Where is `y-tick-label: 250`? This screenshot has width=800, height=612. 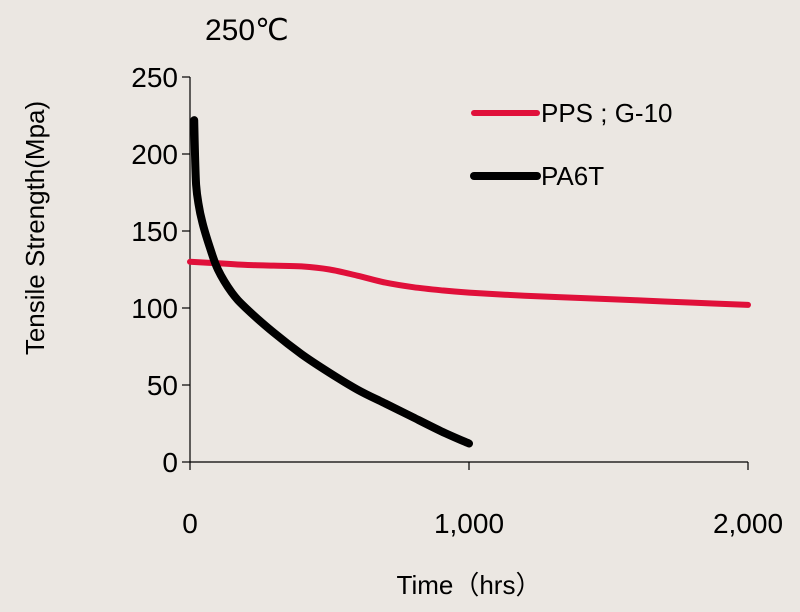 y-tick-label: 250 is located at coordinates (154, 77).